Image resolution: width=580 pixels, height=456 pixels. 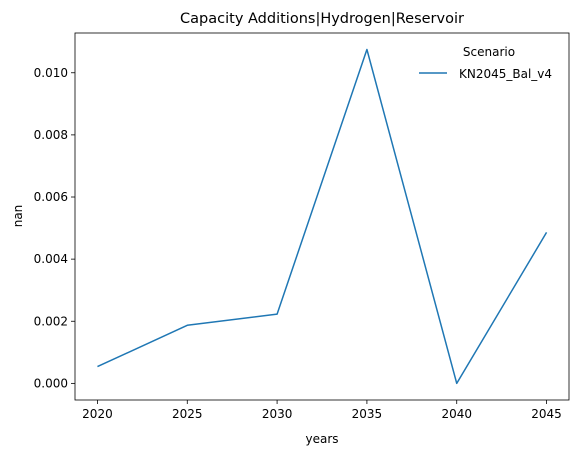 What do you see at coordinates (51, 73) in the screenshot?
I see `y-tick-label: 0.010` at bounding box center [51, 73].